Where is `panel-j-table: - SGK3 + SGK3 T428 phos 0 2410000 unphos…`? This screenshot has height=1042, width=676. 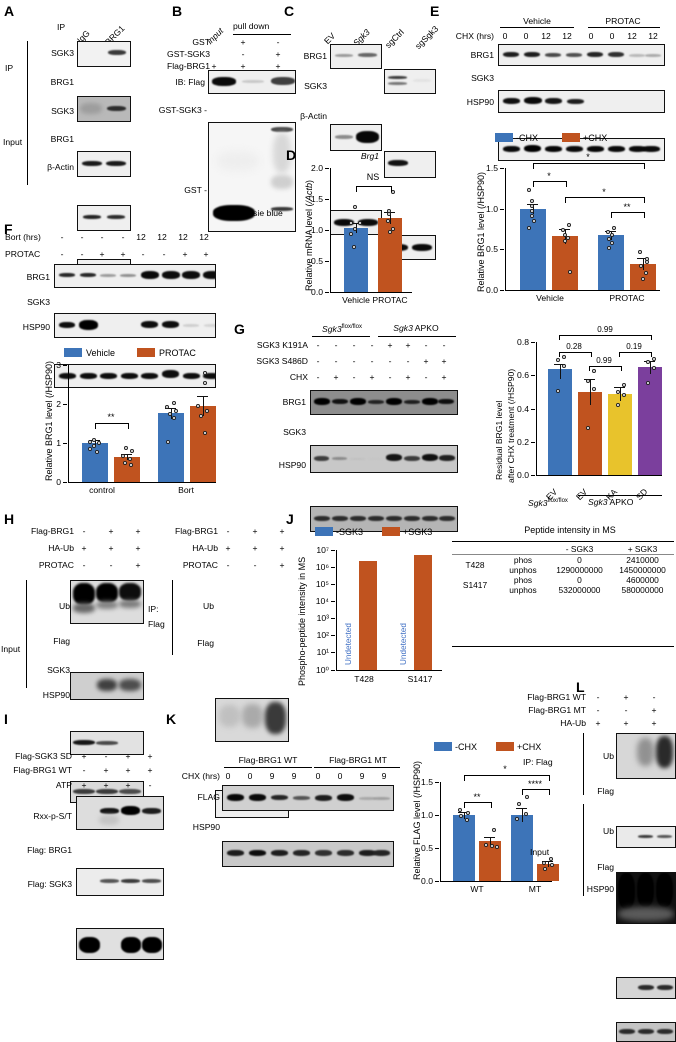
panel-j-table: - SGK3 + SGK3 T428 phos 0 2410000 unphos… is located at coordinates (563, 569).